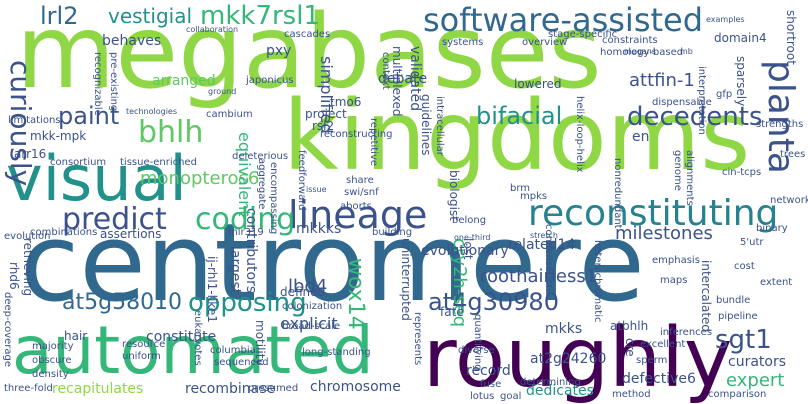 This screenshot has width=808, height=404. I want to click on word-at5g58010: at5g58010, so click(122, 302).